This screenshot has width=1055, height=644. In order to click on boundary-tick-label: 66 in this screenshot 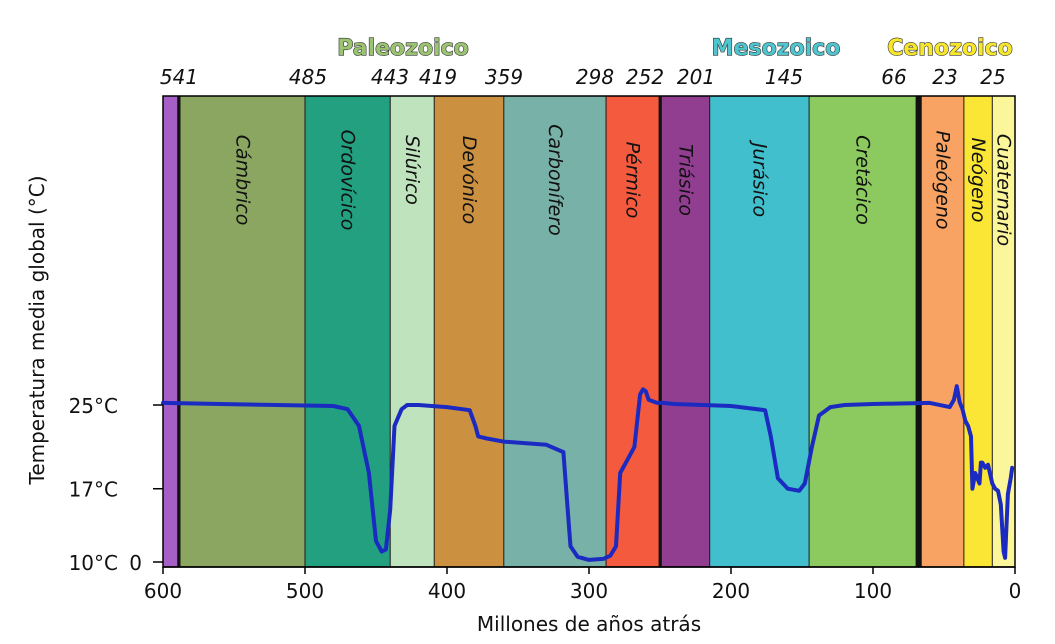, I will do `click(893, 77)`.